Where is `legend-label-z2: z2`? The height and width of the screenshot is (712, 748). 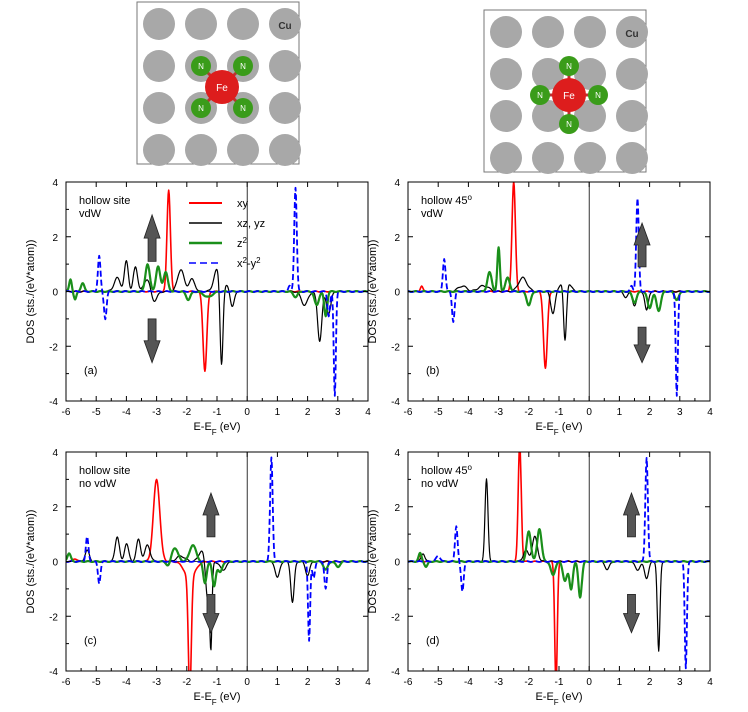 legend-label-z2: z2 is located at coordinates (242, 243).